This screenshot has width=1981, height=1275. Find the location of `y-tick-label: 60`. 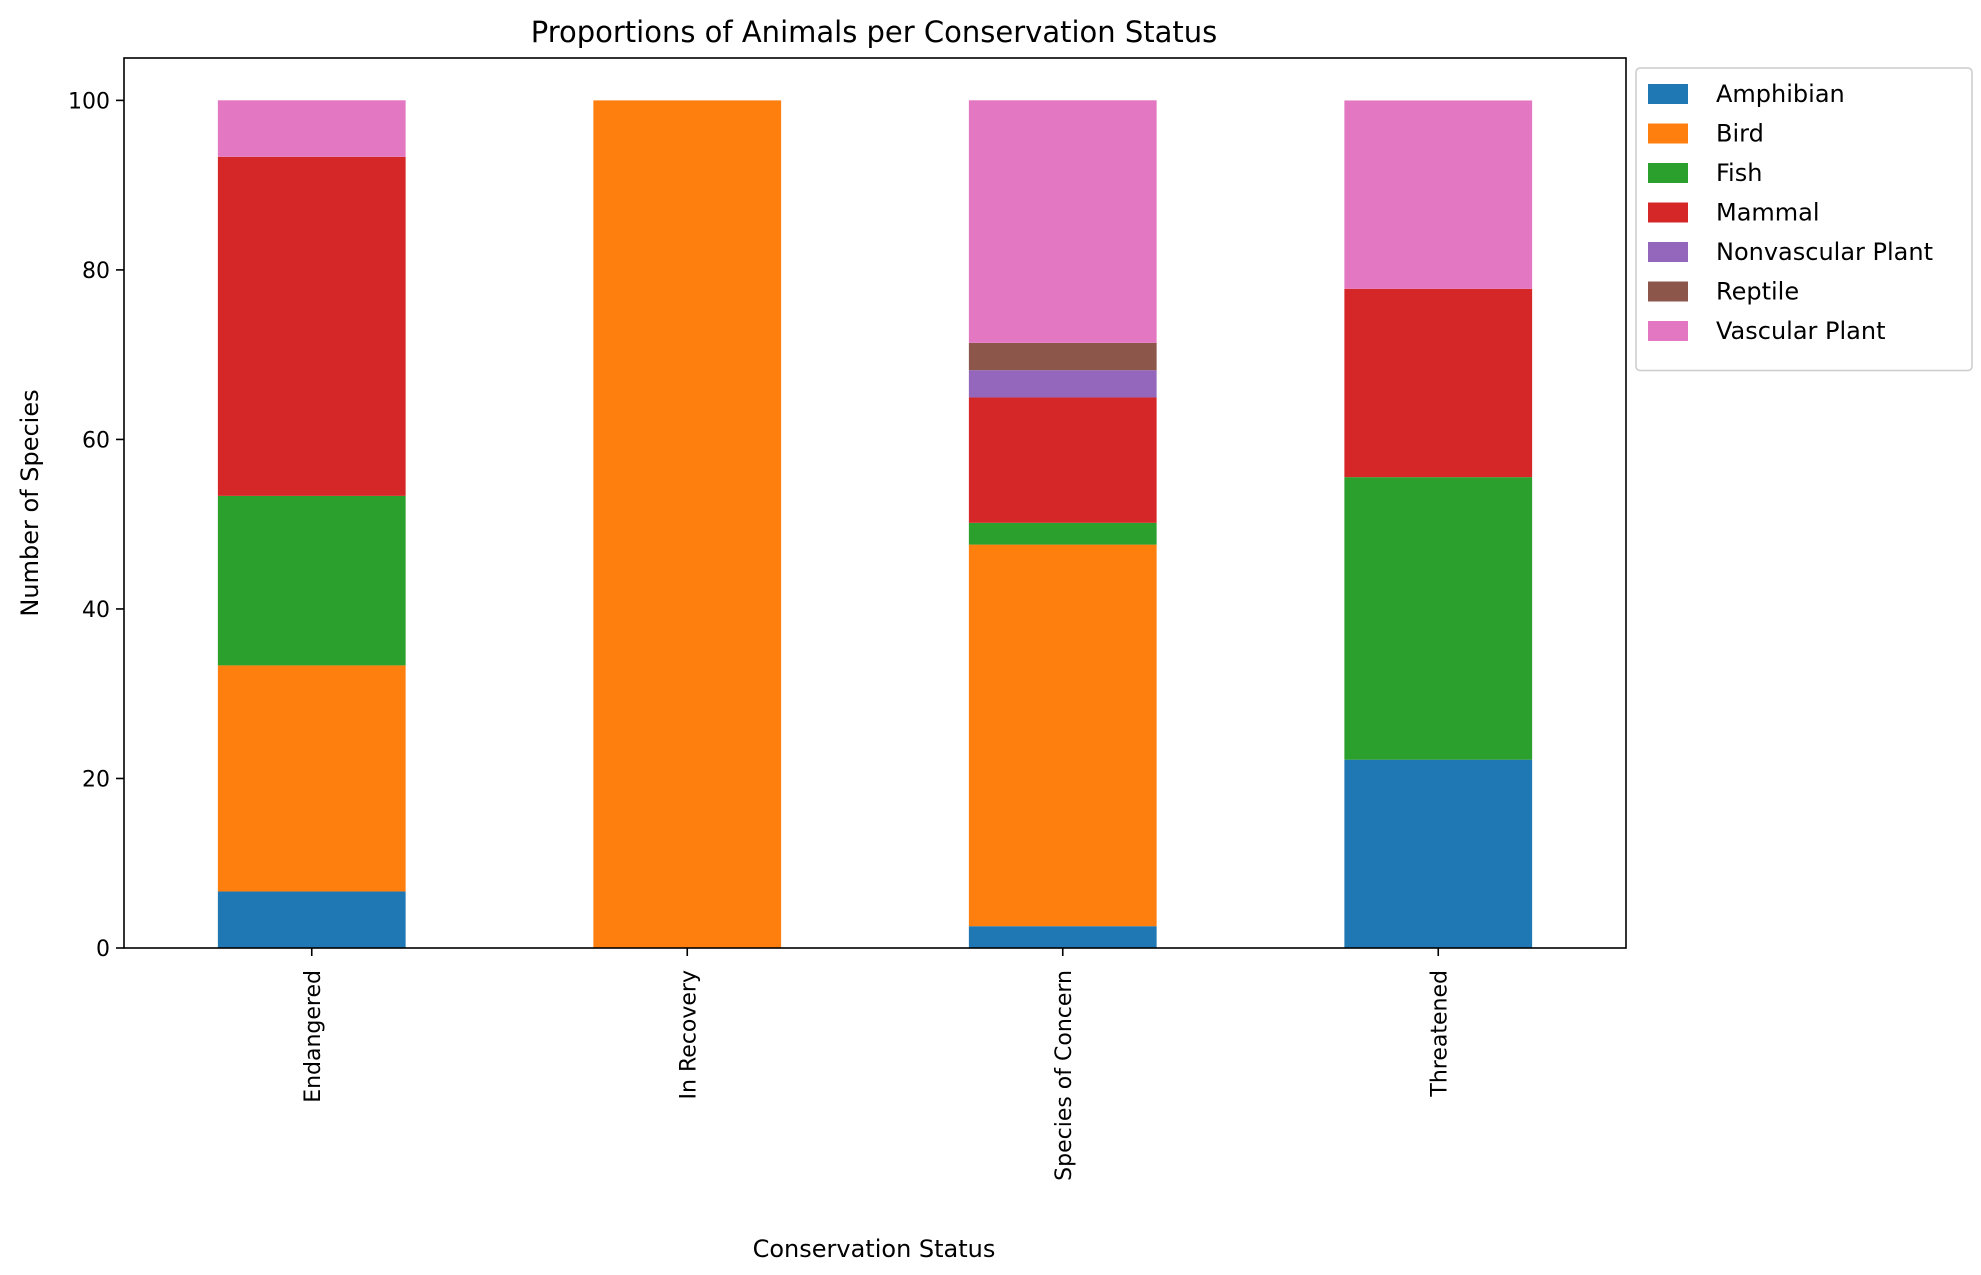

y-tick-label: 60 is located at coordinates (96, 440).